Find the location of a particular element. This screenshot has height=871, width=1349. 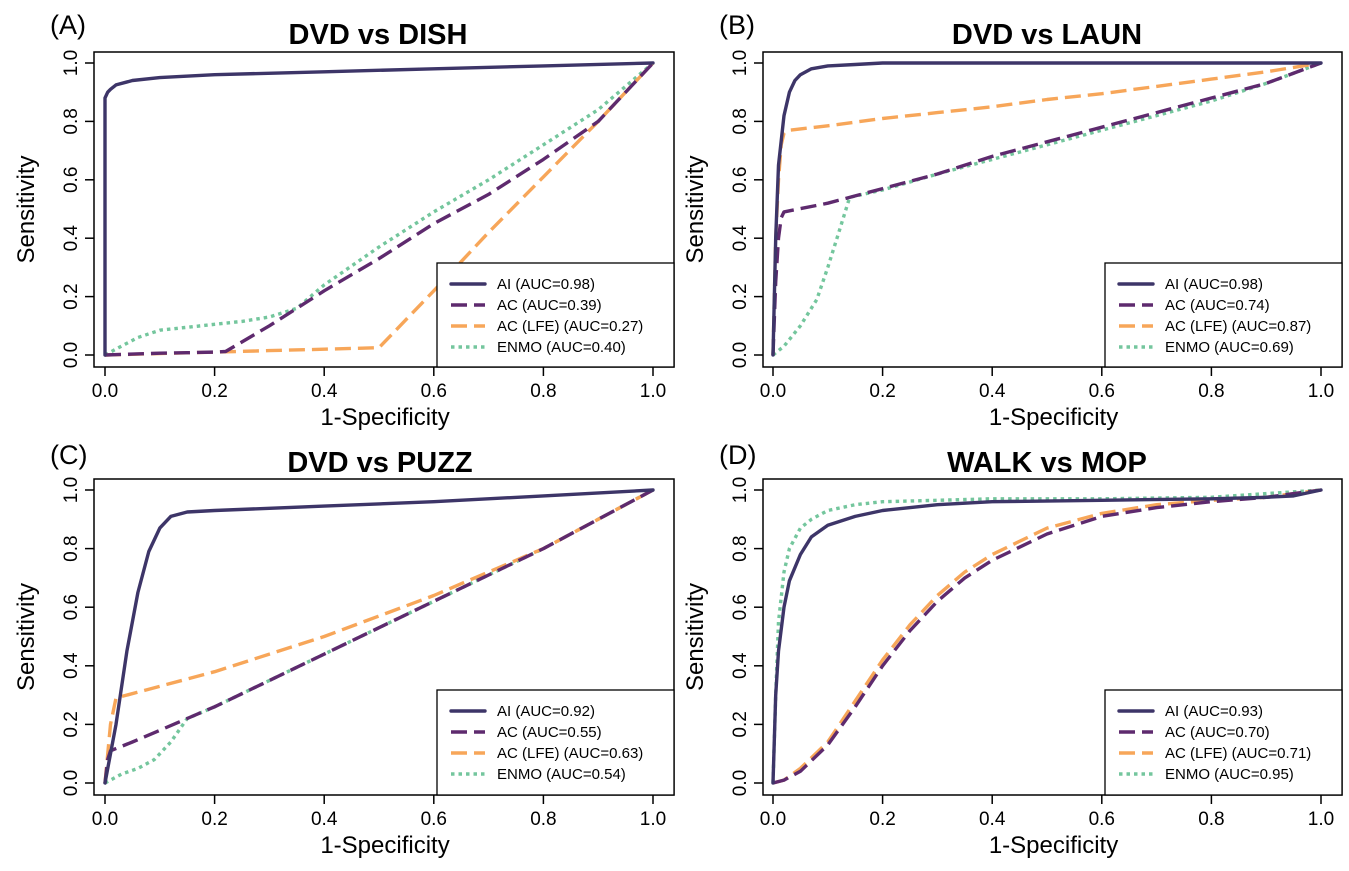

legend-entry: AC (LFE) (AUC=0.63) is located at coordinates (570, 753).